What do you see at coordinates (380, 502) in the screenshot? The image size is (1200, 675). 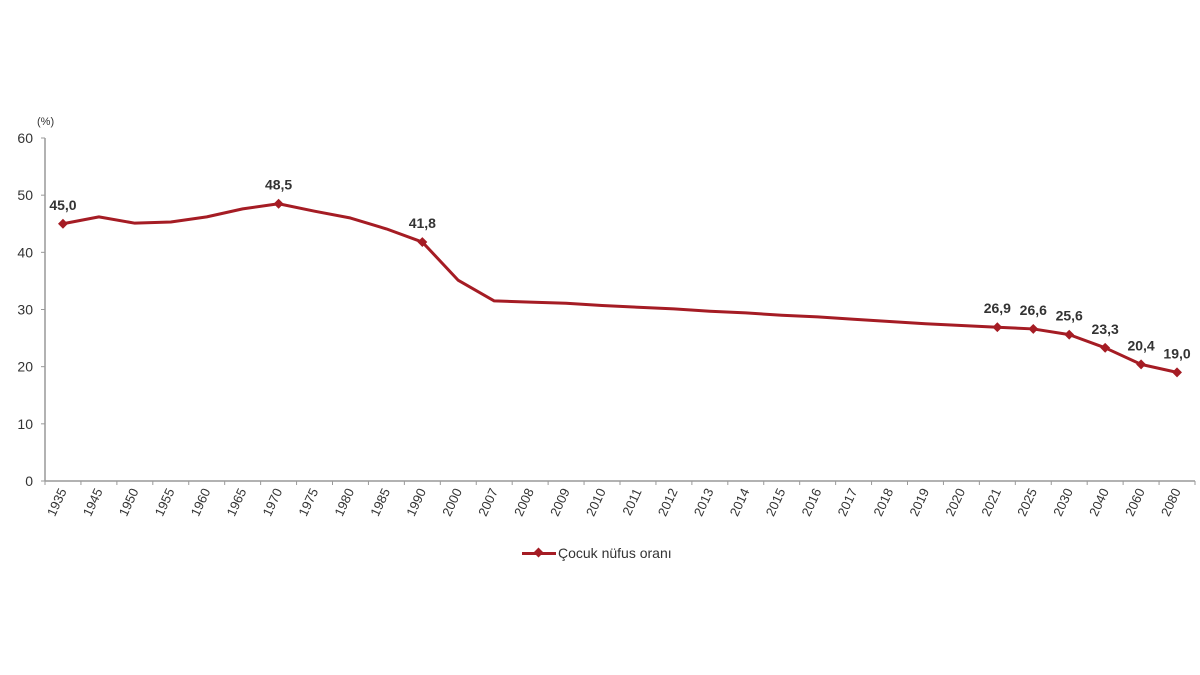 I see `x-tick-label: 1985` at bounding box center [380, 502].